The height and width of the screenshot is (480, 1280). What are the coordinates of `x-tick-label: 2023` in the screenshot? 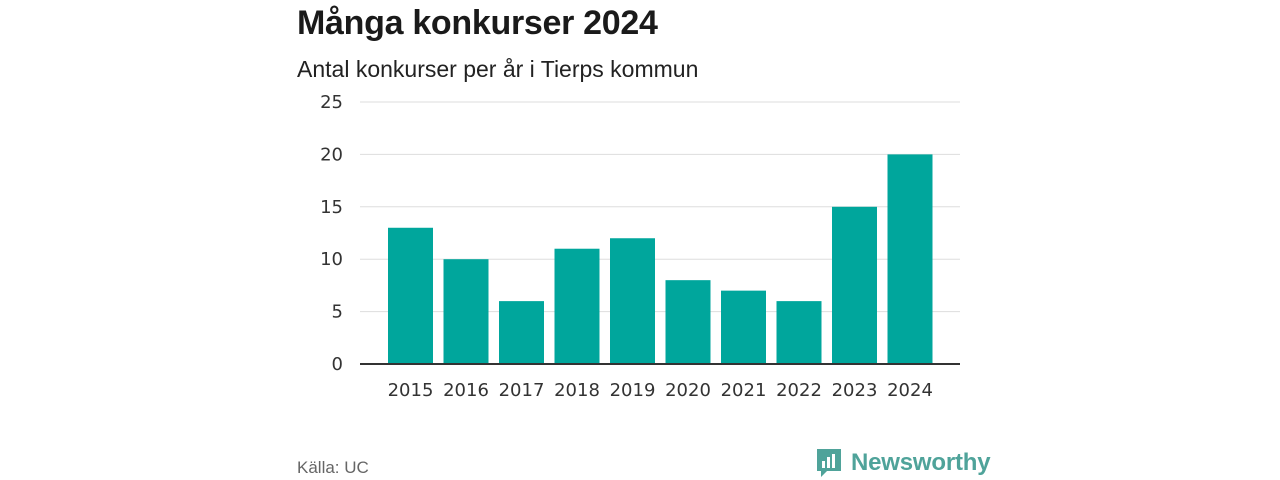 It's located at (855, 390).